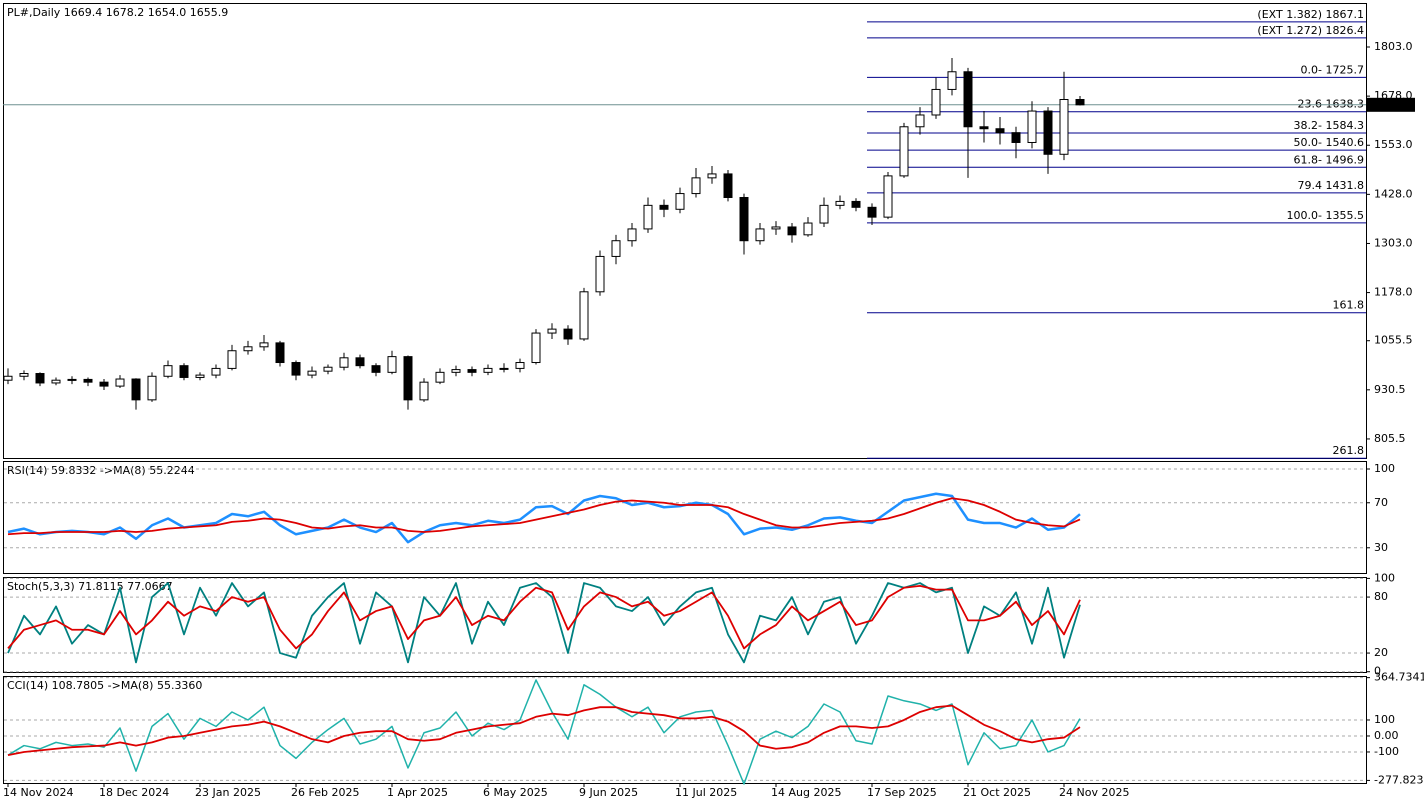 The image size is (1424, 806). I want to click on y-tick-label: 20, so click(1381, 652).